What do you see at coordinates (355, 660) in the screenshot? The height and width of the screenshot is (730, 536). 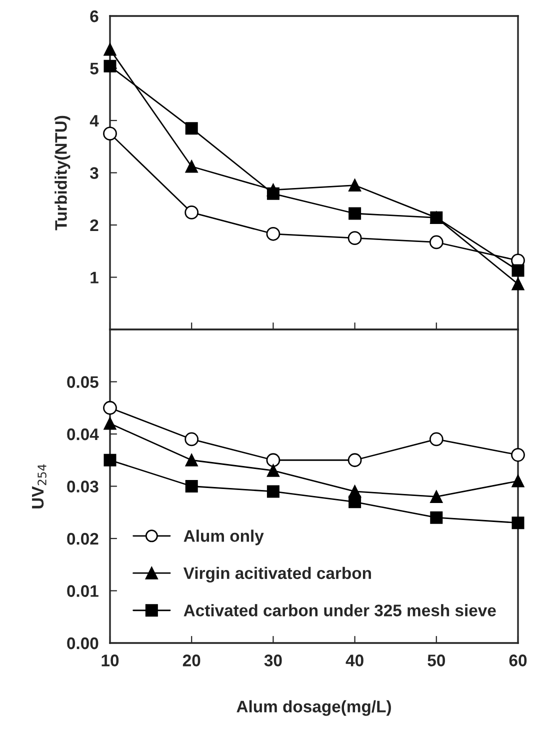 I see `x-tick-label: 40` at bounding box center [355, 660].